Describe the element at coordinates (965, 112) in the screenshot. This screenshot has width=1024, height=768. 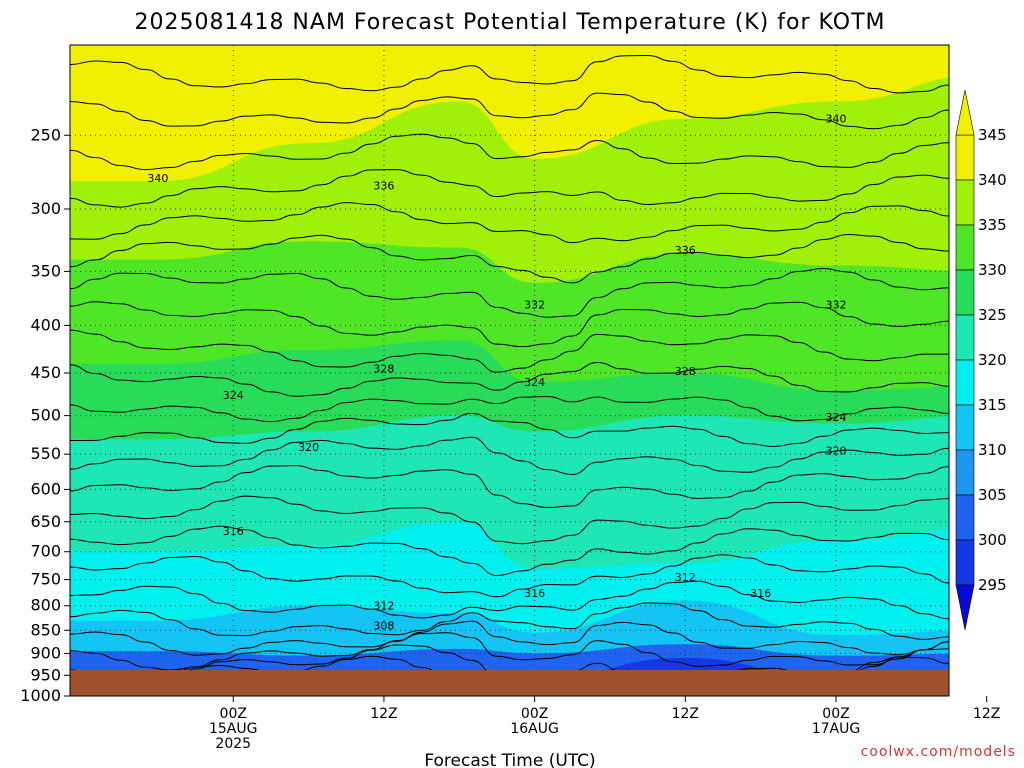
I see `colorbar-arrow-top` at that location.